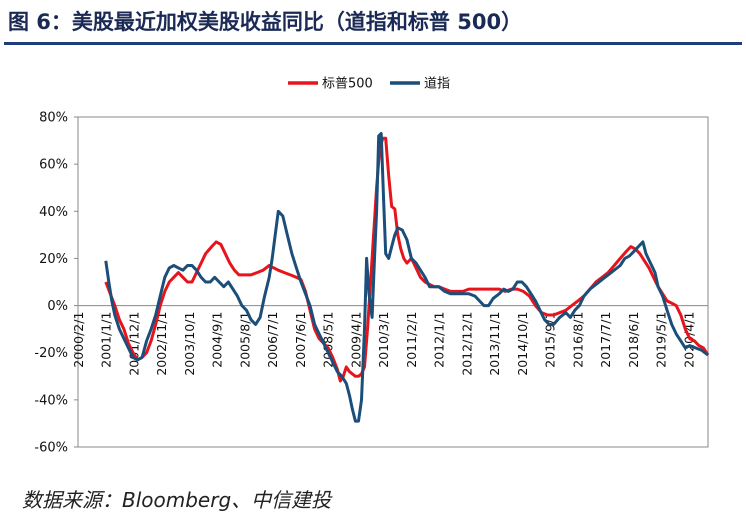 This screenshot has width=746, height=523. Describe the element at coordinates (383, 340) in the screenshot. I see `x-tick-label: 2010/3/1` at that location.